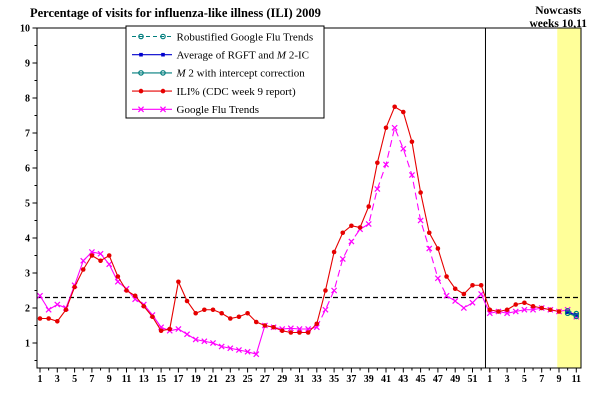 Image resolution: width=600 pixels, height=400 pixels. I want to click on y-tick-label: 5, so click(27, 204).